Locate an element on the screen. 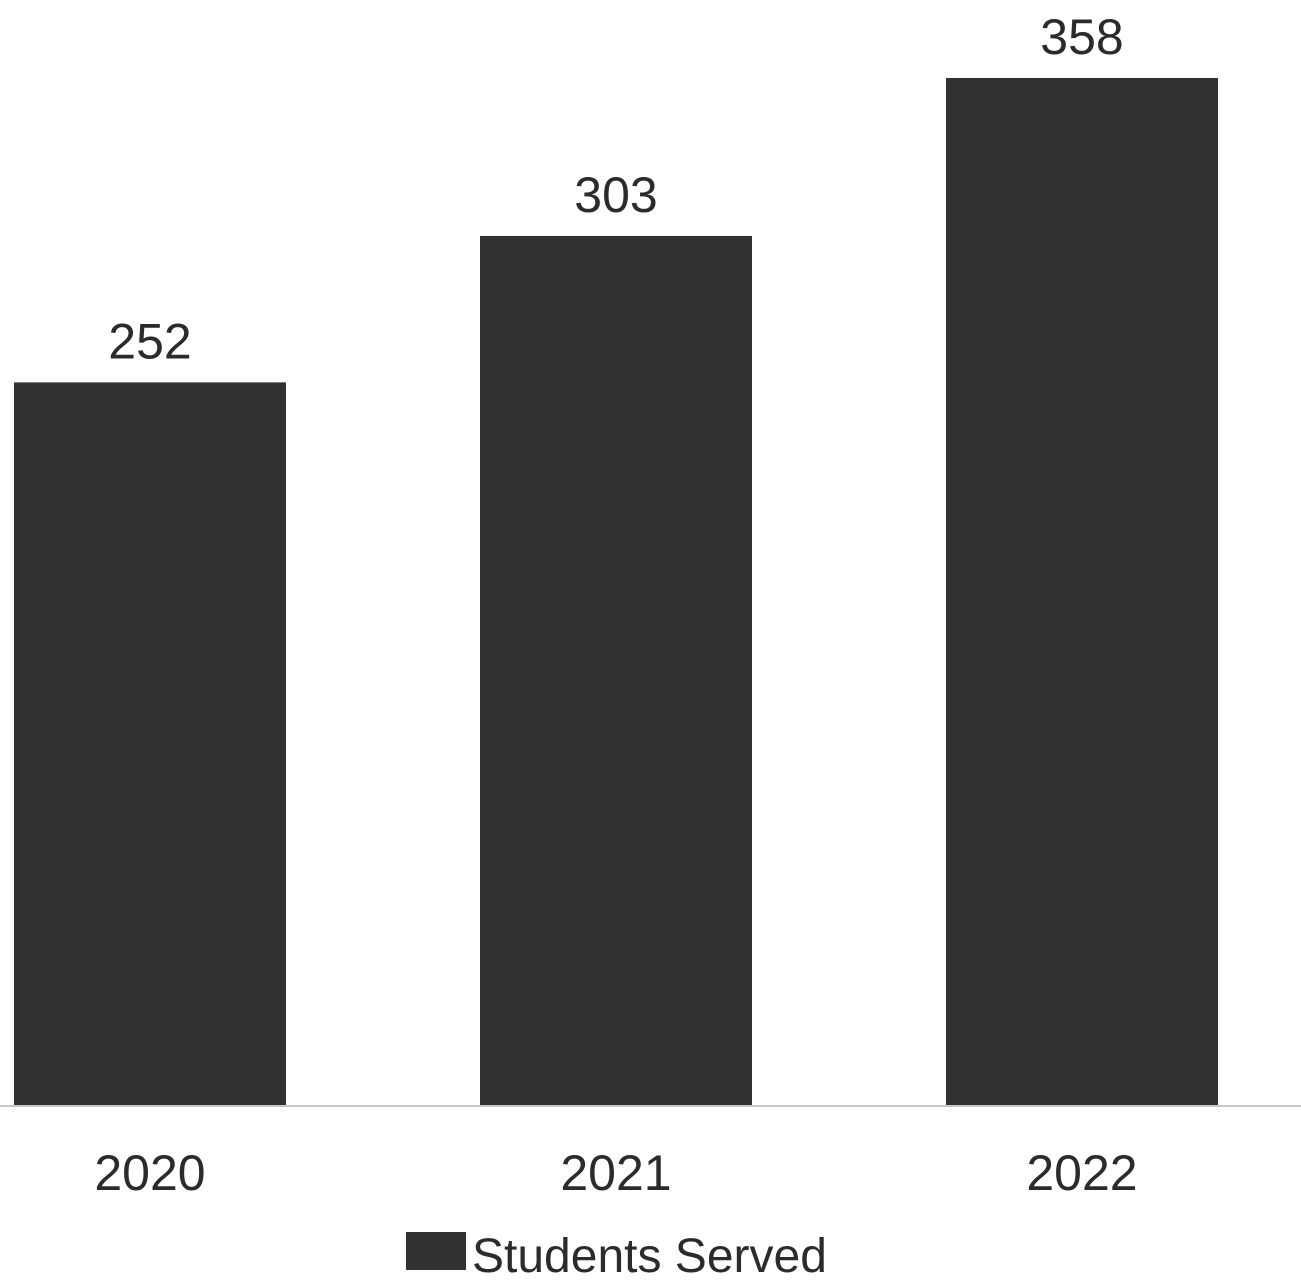 Image resolution: width=1301 pixels, height=1282 pixels. x-tick-label-2021: 2021 is located at coordinates (615, 1173).